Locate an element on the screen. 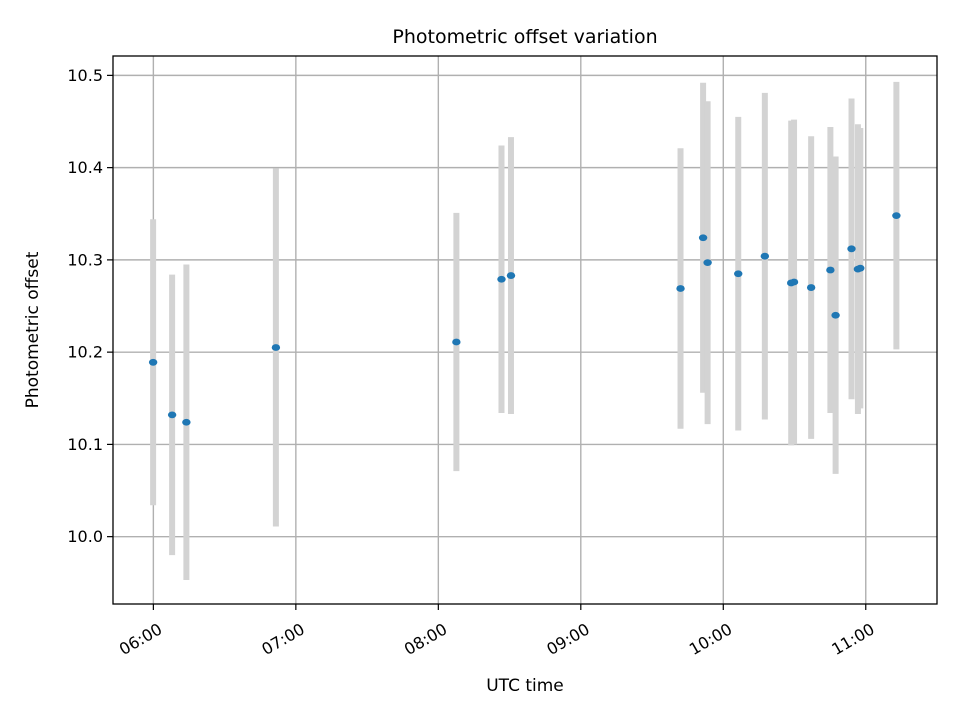  x-axis-label: UTC time is located at coordinates (525, 686).